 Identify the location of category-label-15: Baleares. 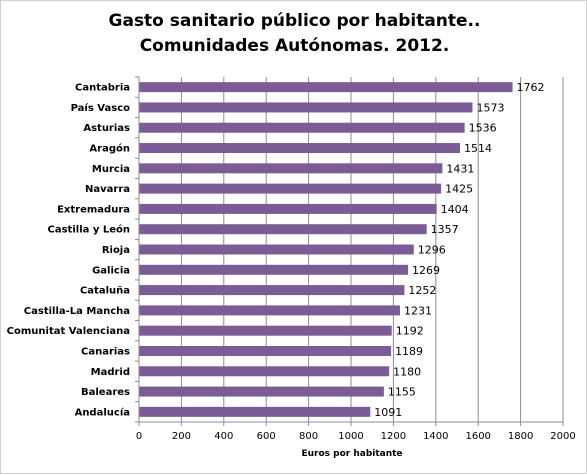
(105, 392).